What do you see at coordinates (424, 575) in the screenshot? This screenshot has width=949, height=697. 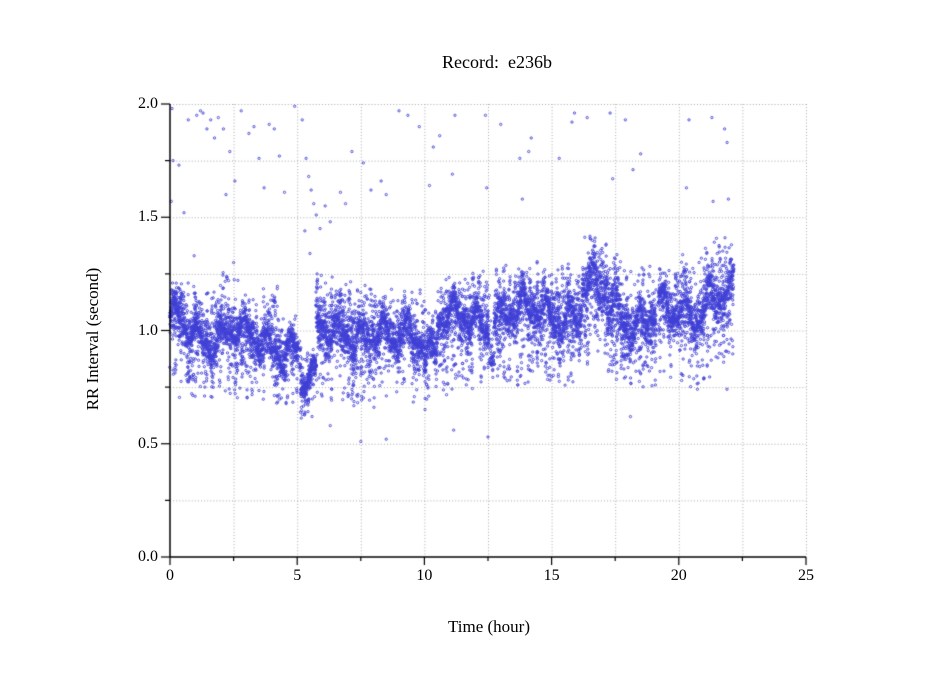 I see `x-tick-label: 10` at bounding box center [424, 575].